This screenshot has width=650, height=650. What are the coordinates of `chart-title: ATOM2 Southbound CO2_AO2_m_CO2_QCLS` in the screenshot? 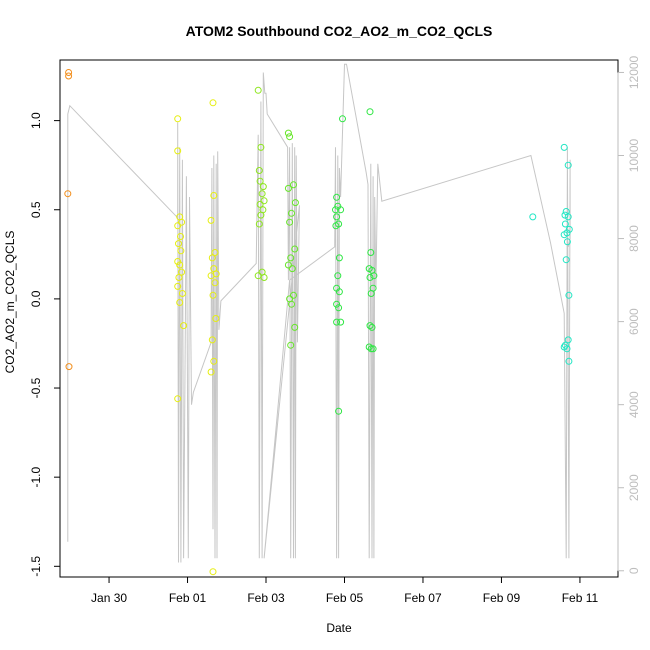 It's located at (339, 31).